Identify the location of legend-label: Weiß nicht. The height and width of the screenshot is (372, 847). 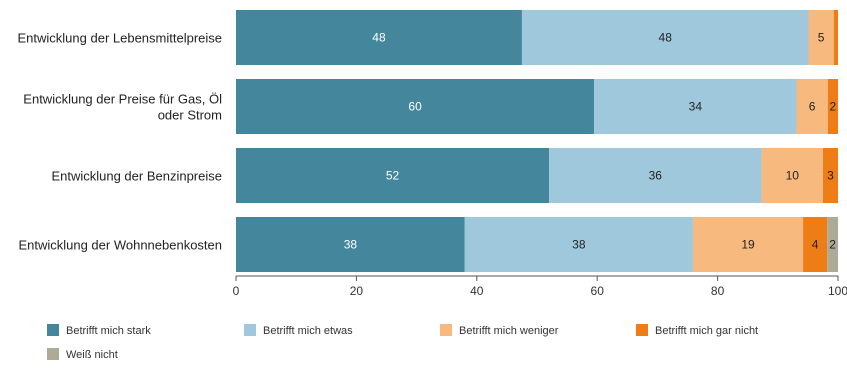
(92, 355).